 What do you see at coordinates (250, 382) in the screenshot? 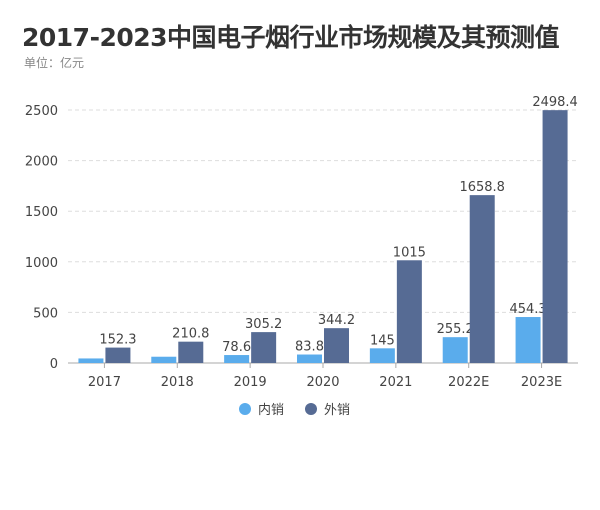
I see `x-tick-label: 2019` at bounding box center [250, 382].